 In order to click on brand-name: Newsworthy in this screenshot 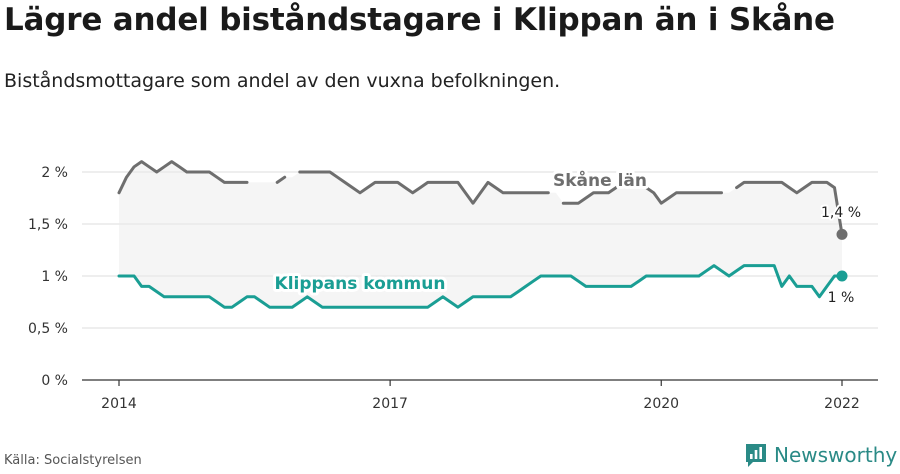, I will do `click(836, 455)`.